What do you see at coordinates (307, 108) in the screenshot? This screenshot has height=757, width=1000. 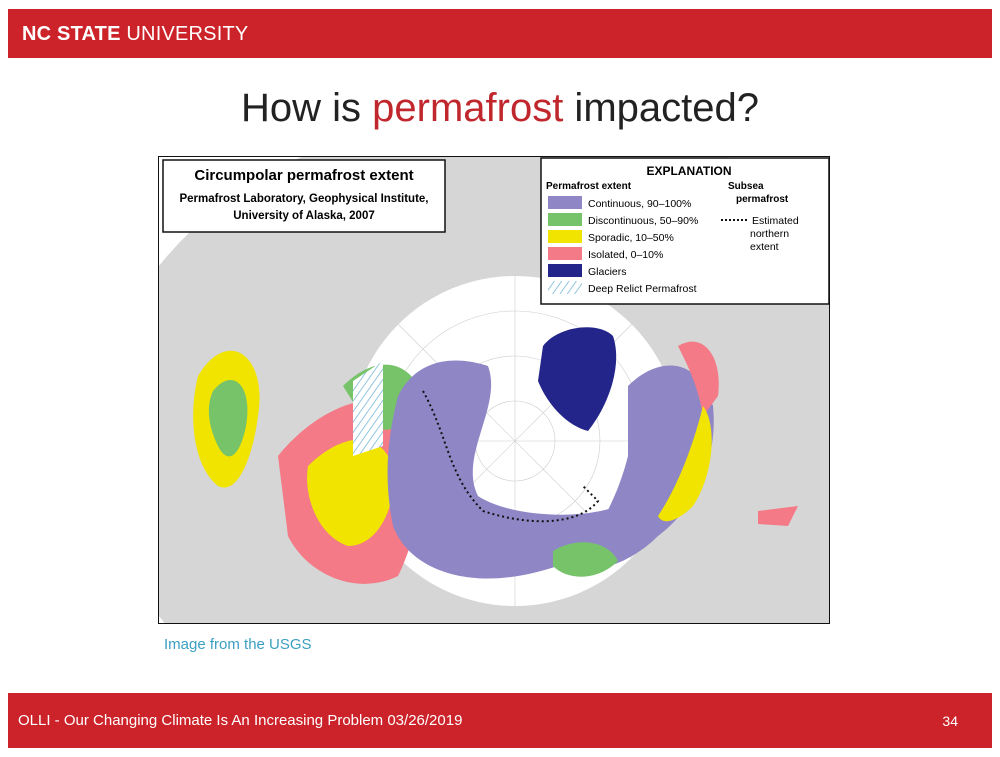 I see `title-part: How is` at bounding box center [307, 108].